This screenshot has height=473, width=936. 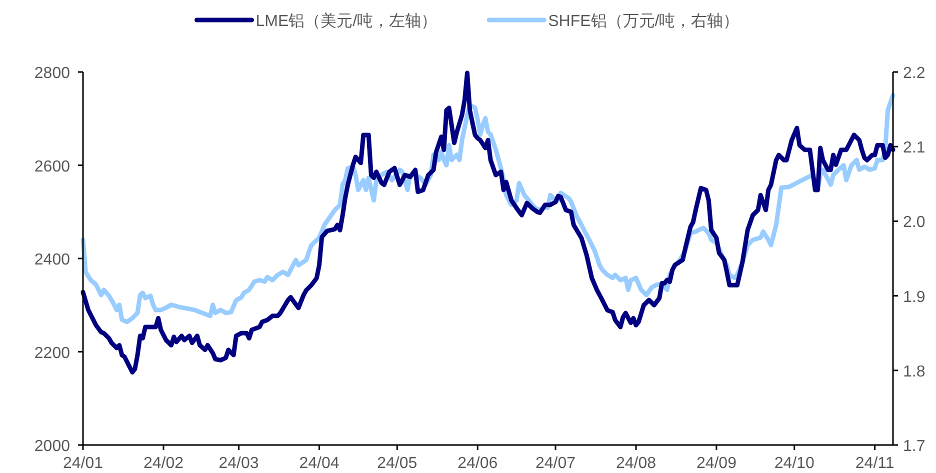 I want to click on y-tick-label: 2800, so click(x=52, y=73).